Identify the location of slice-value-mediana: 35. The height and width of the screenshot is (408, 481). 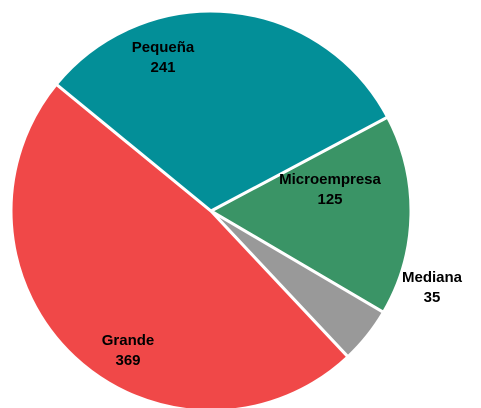
(432, 297).